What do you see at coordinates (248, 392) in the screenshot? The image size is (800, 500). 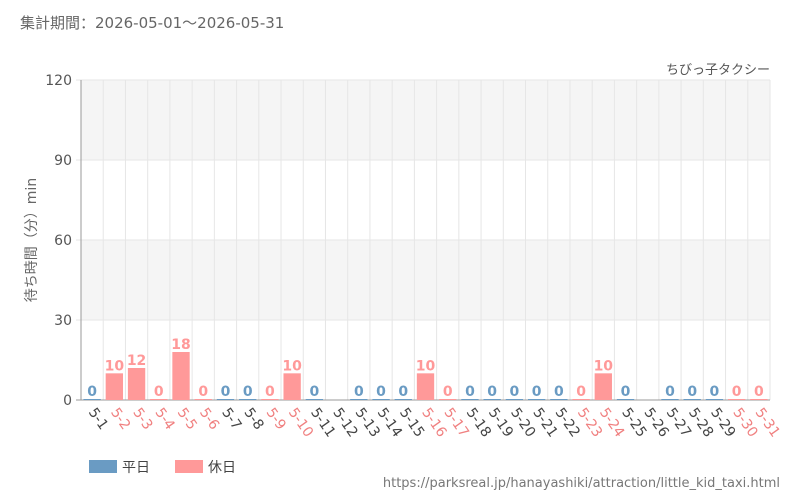 I see `data-label-5-8: 0` at bounding box center [248, 392].